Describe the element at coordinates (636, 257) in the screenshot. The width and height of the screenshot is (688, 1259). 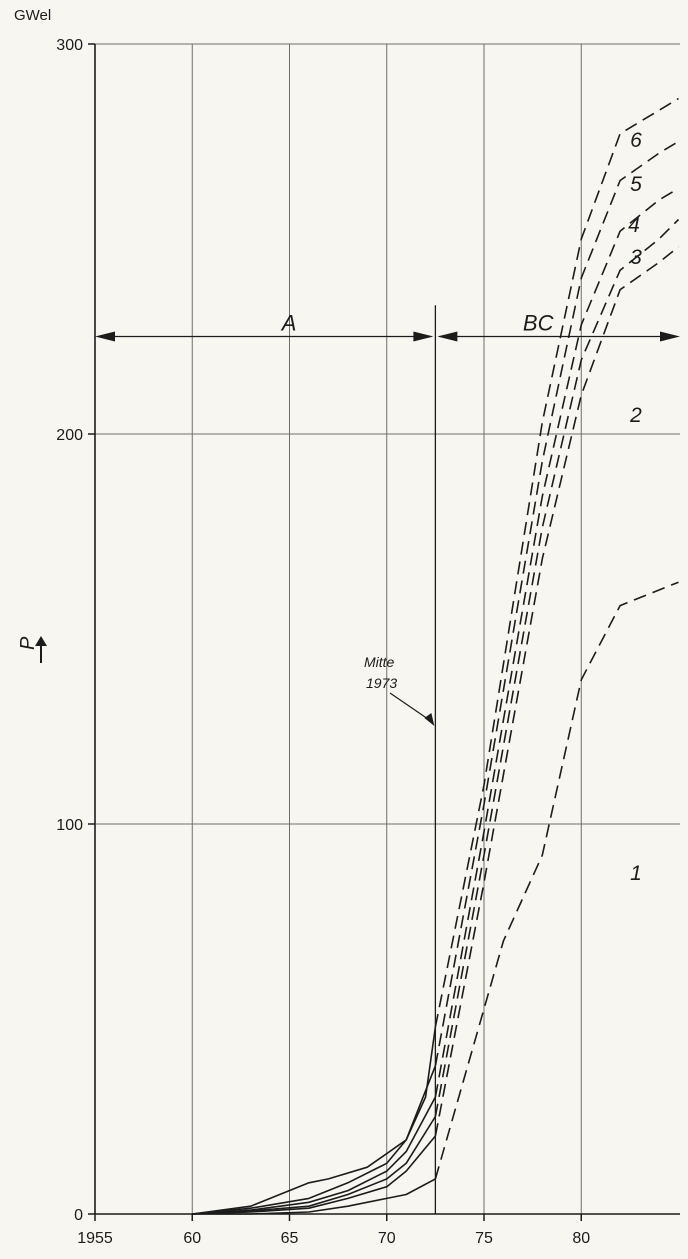
I see `series-label-3: 3` at that location.